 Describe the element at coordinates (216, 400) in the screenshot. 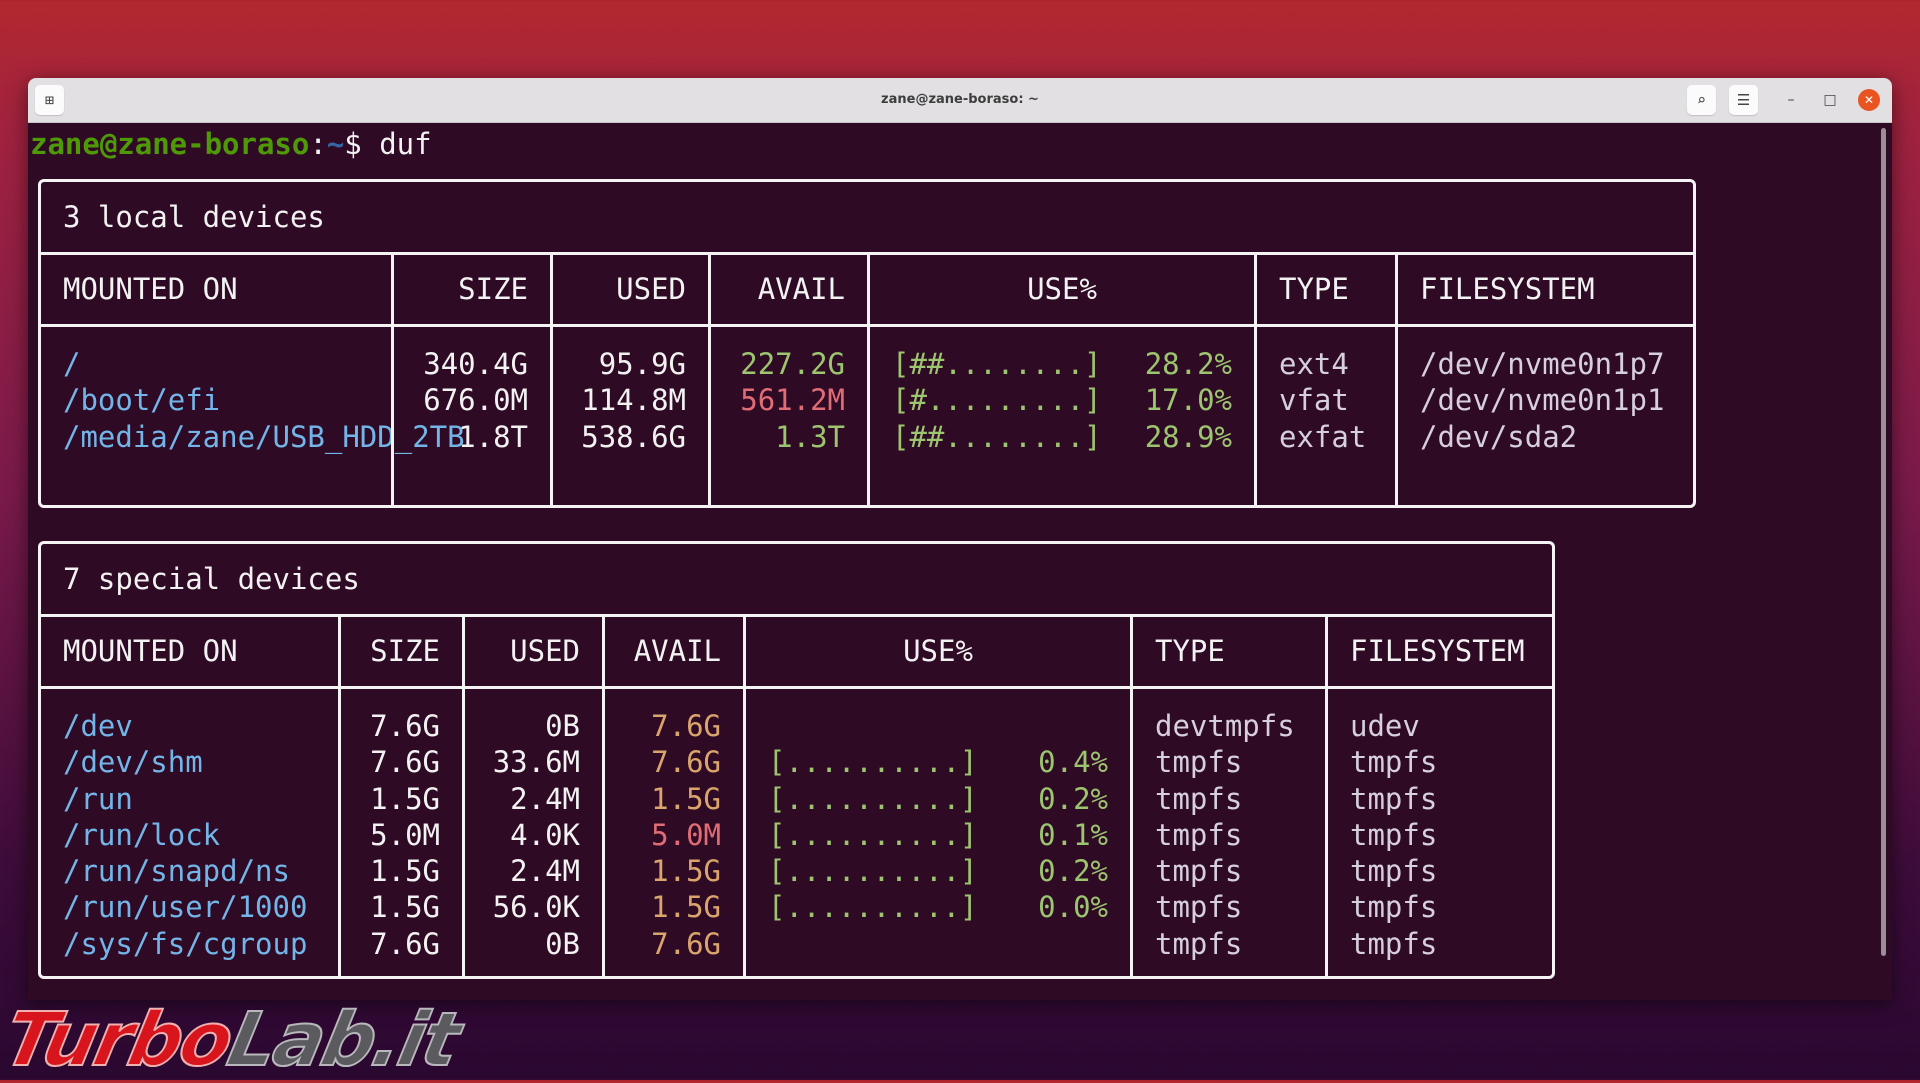

I see `mount-point: /boot/efi` at that location.